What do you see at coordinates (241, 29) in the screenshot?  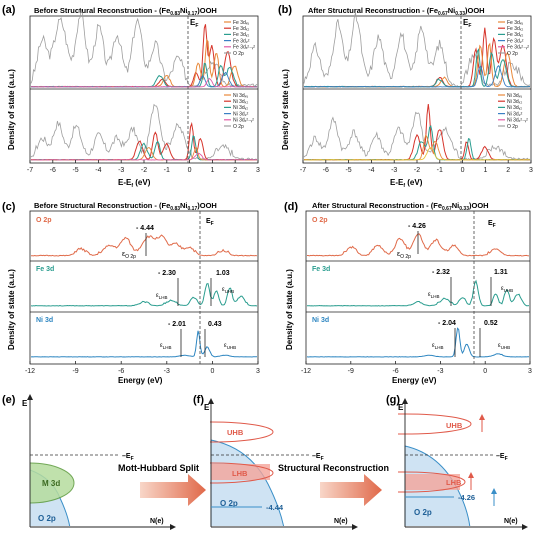 I see `panel-a-legend-top-entry: Fe 3dₓ₂` at bounding box center [241, 29].